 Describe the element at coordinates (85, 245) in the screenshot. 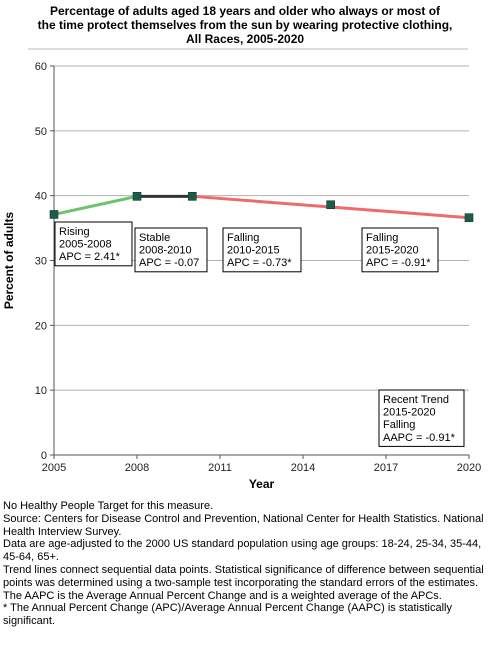

I see `annotation-text: 2005-2008` at that location.